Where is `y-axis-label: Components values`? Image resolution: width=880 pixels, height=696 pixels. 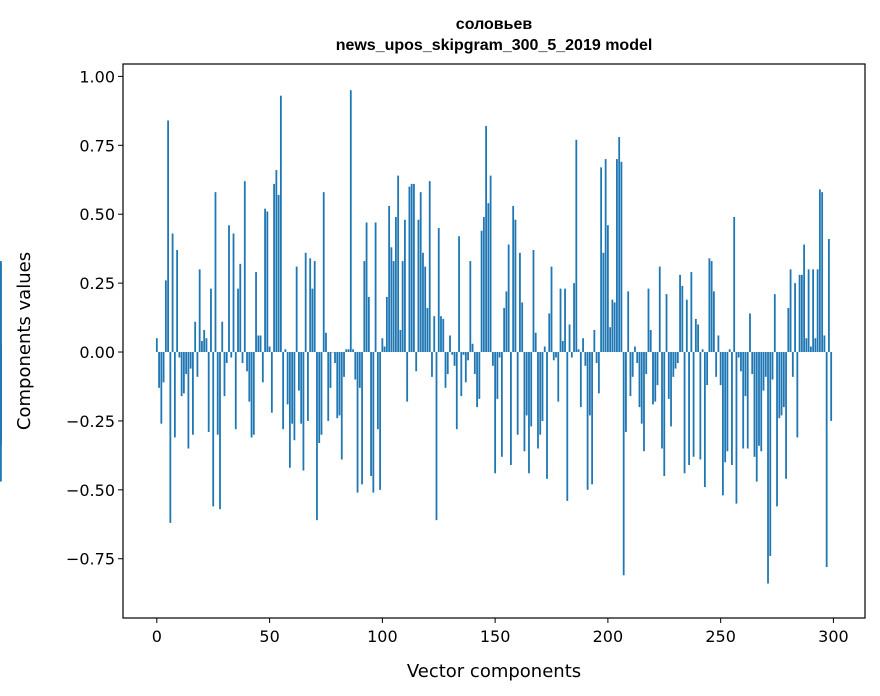 y-axis-label: Components values is located at coordinates (24, 341).